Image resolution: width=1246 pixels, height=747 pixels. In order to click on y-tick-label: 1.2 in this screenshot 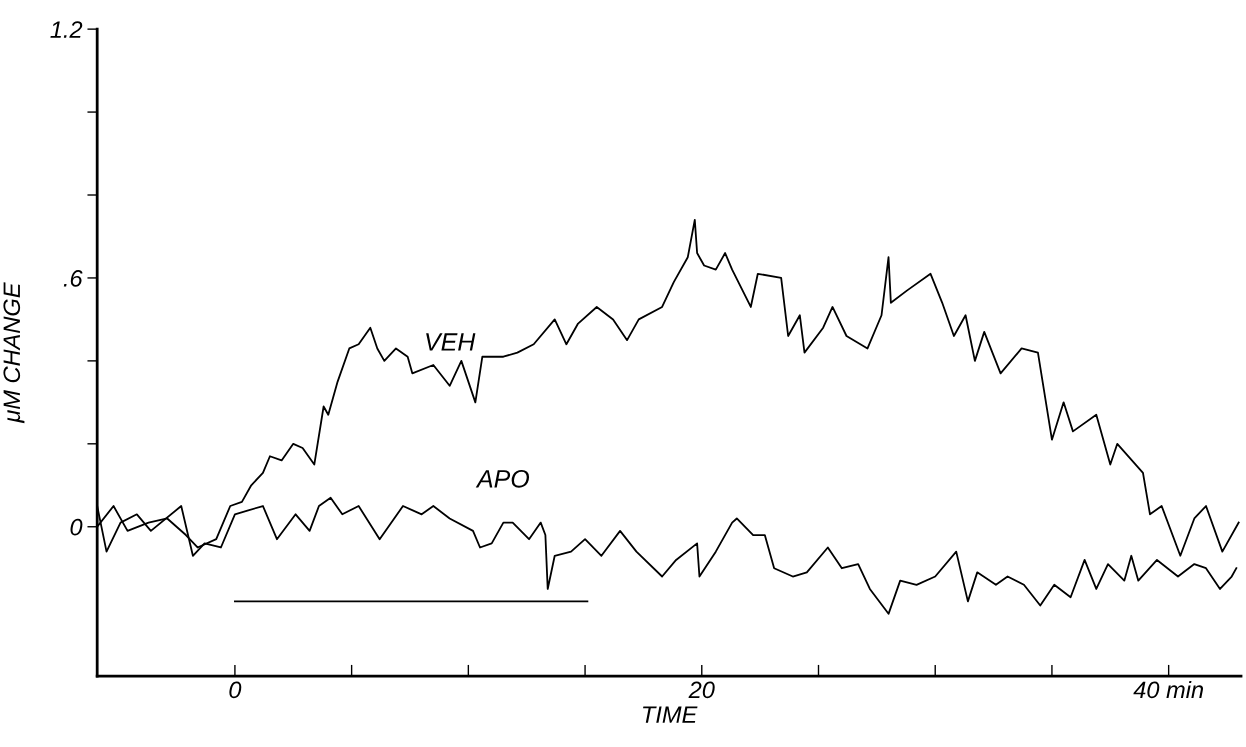, I will do `click(66, 29)`.